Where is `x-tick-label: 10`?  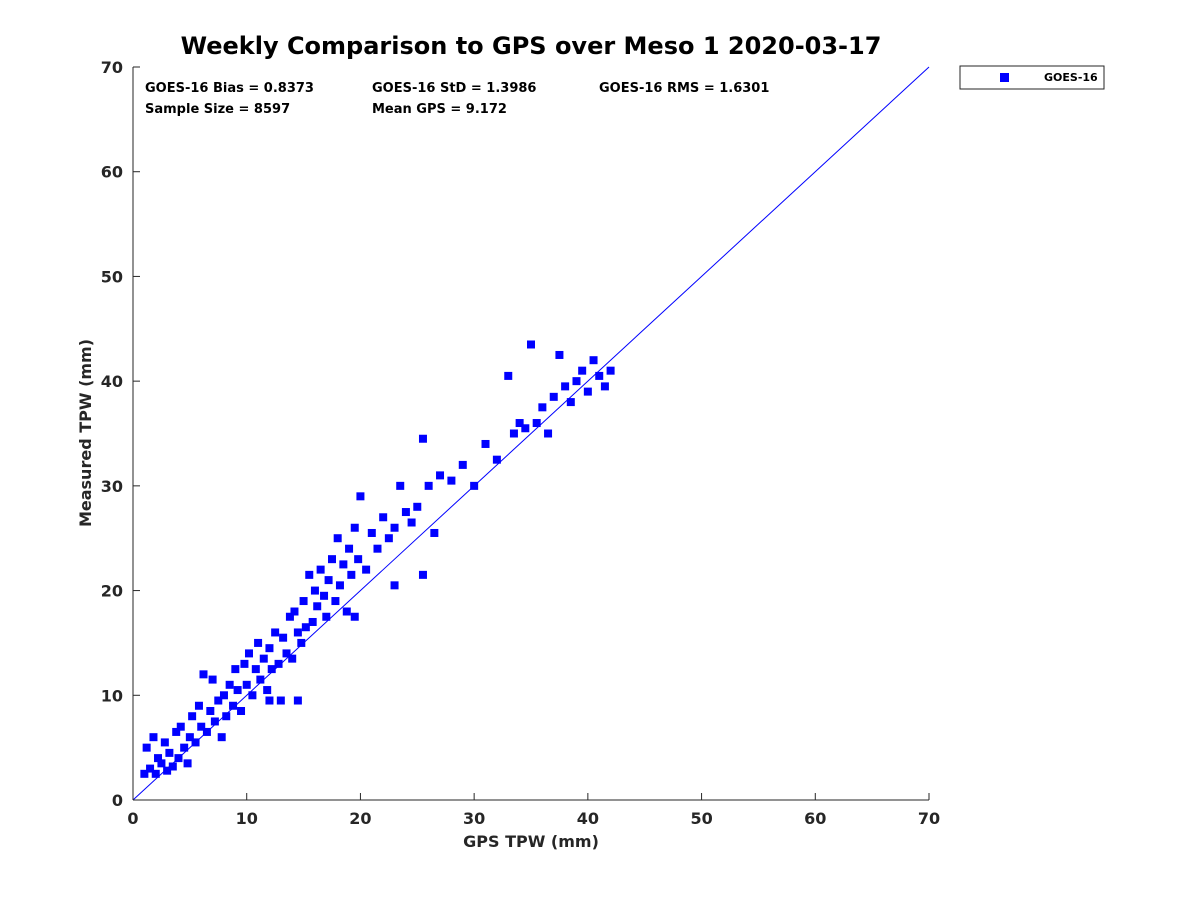
x-tick-label: 10 is located at coordinates (247, 818).